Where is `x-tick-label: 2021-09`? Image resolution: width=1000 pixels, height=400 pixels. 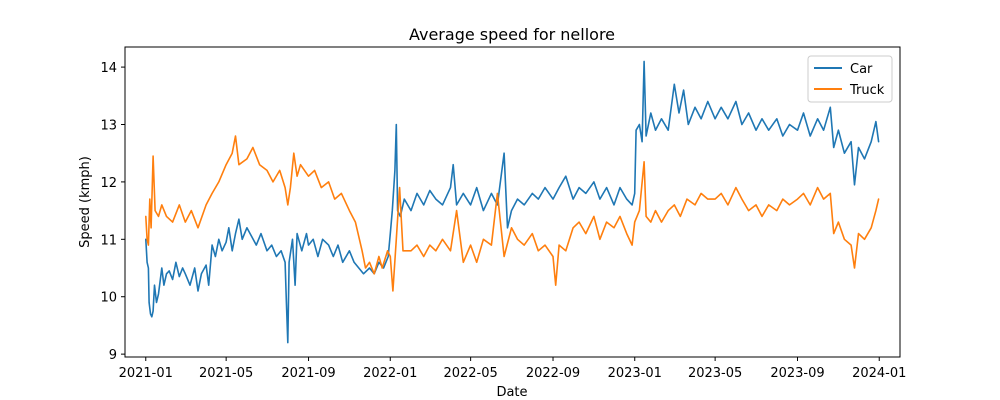 x-tick-label: 2021-09 is located at coordinates (308, 373).